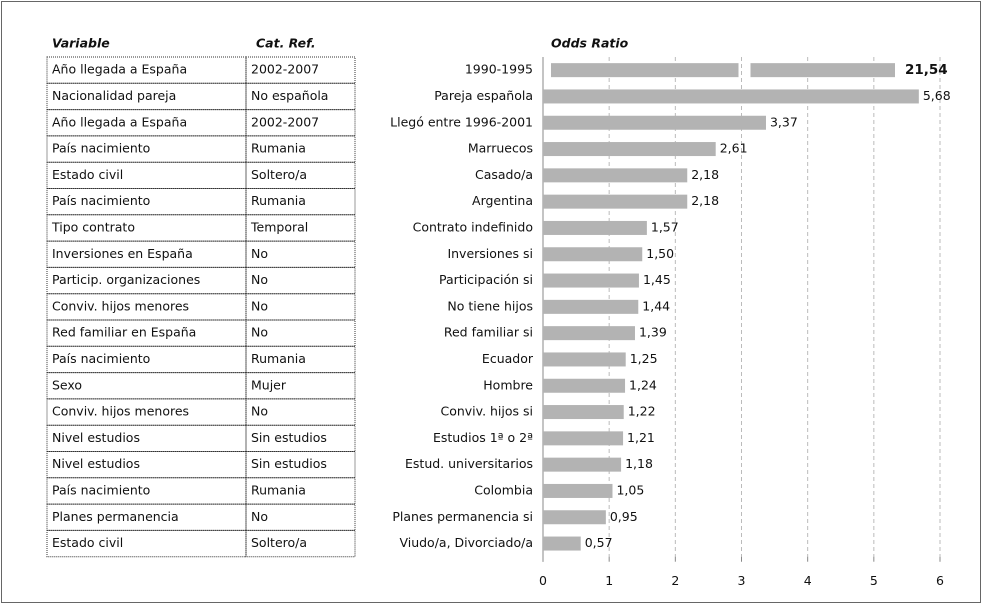  Describe the element at coordinates (483, 95) in the screenshot. I see `category-label: Pareja española` at that location.